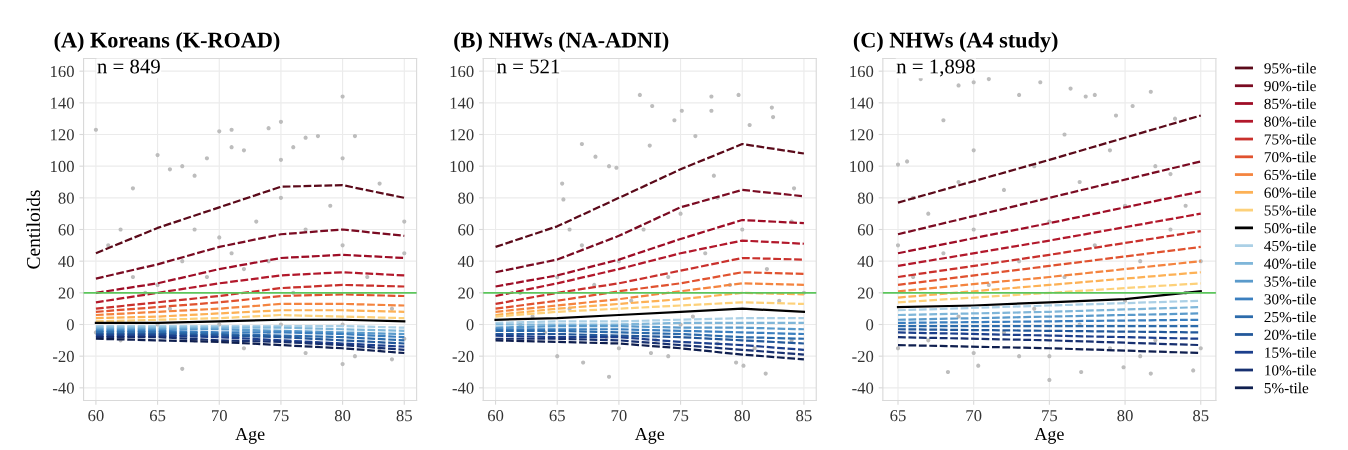  I want to click on legend-label: 75%-tile, so click(1290, 139).